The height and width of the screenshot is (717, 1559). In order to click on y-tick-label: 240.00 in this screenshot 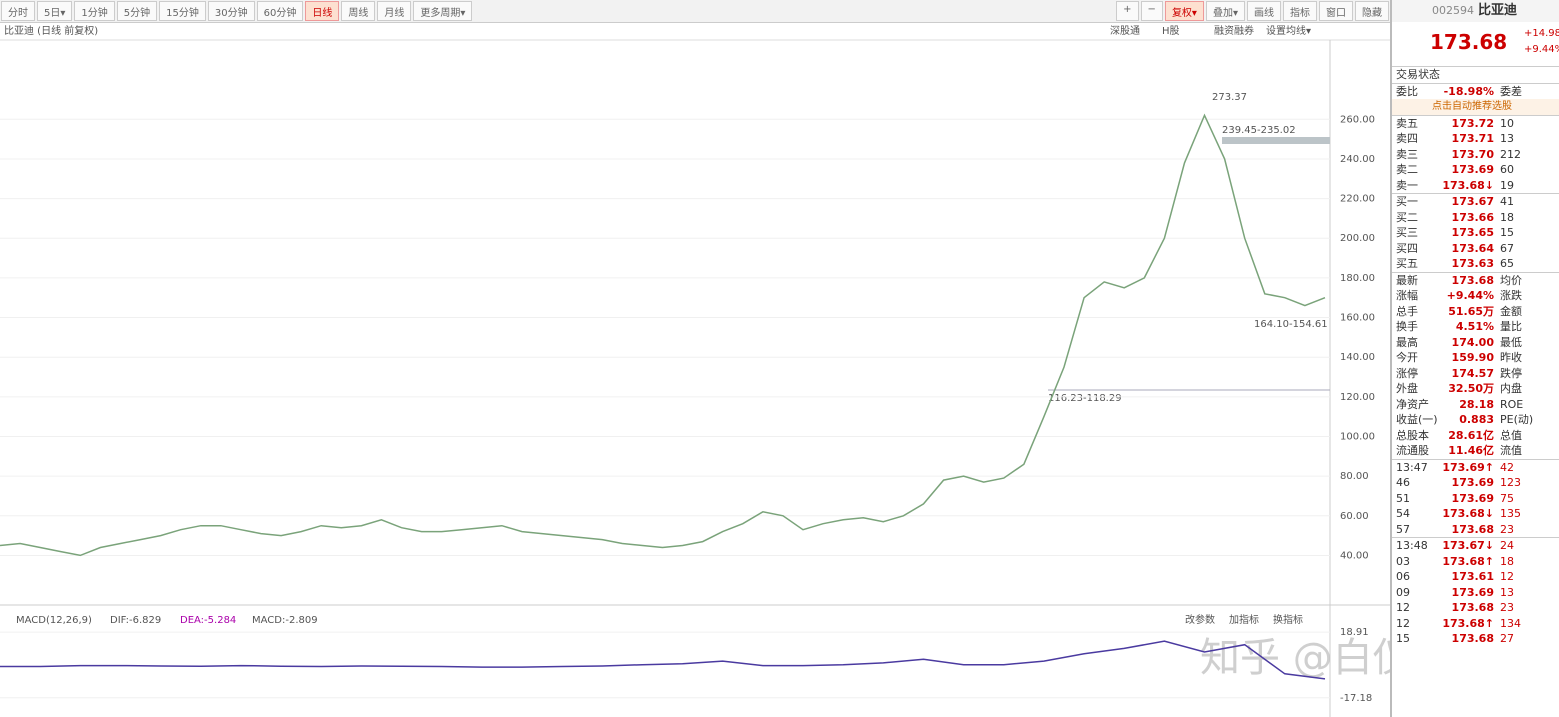, I will do `click(1357, 159)`.